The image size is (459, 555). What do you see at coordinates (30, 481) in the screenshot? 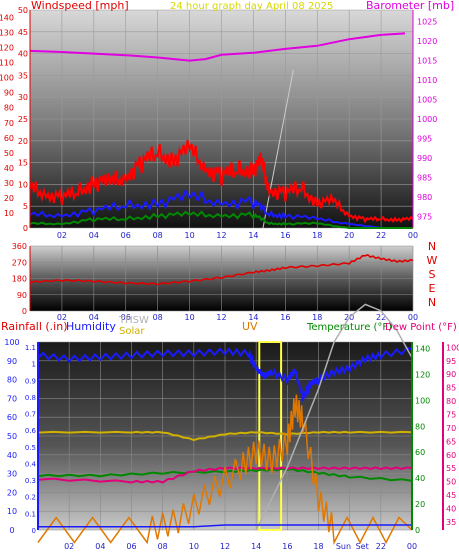
I see `y-tick-rain: 0.3` at bounding box center [30, 481].